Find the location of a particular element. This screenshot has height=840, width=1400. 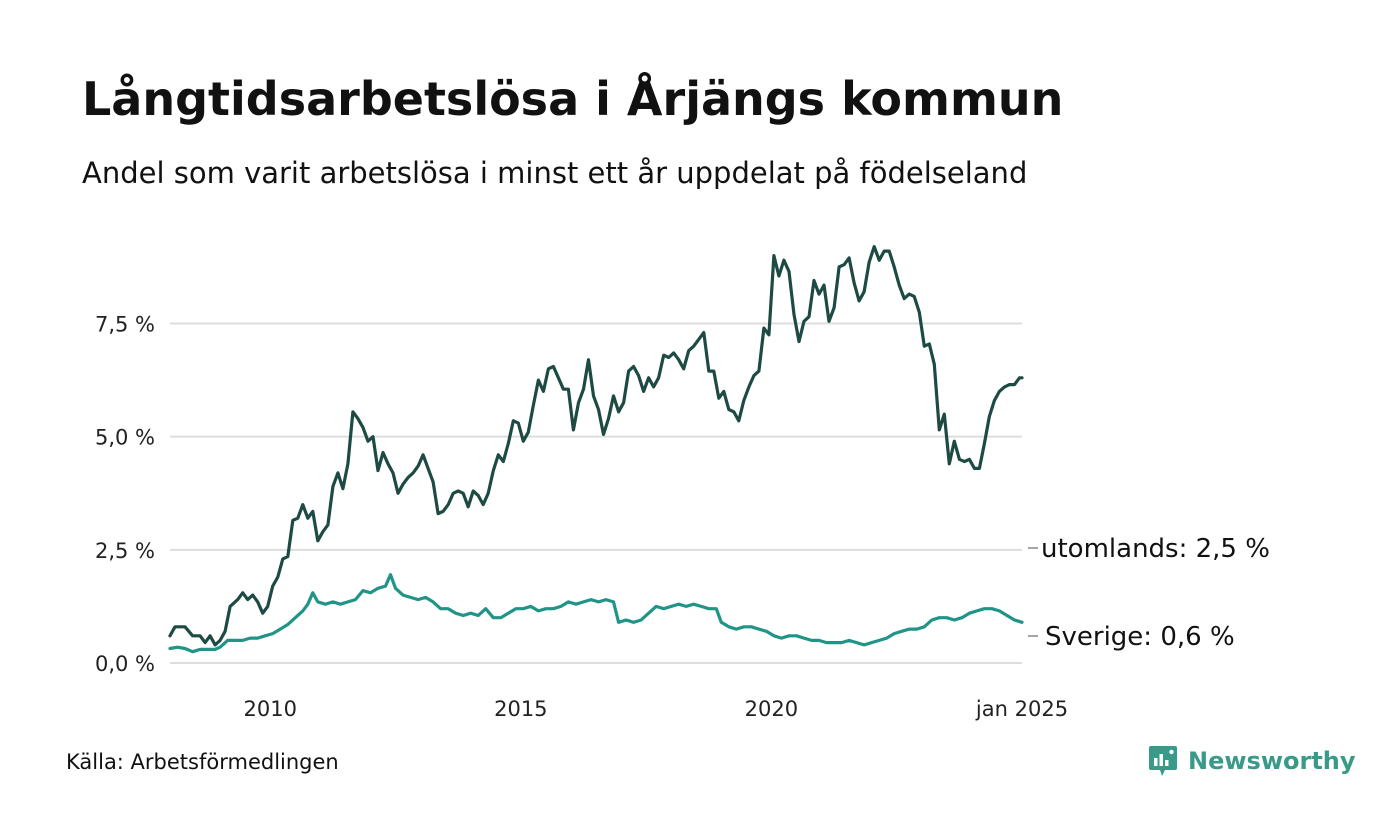

source-note: Källa: Arbetsförmedlingen is located at coordinates (202, 762).